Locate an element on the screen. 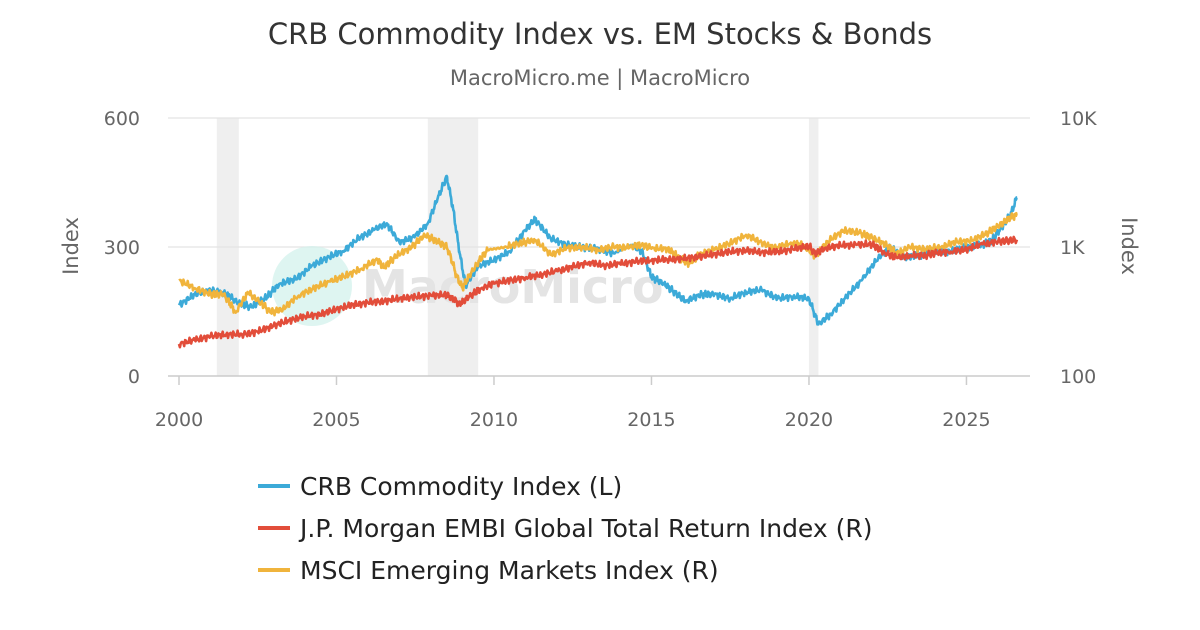 The image size is (1200, 630). y-right-tick-label: 10K is located at coordinates (1078, 119).